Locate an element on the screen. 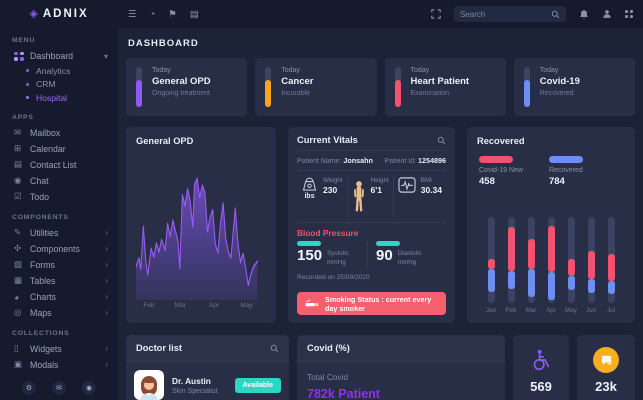 This screenshot has width=643, height=400. sidebar-item-dashboard: Dashboard ▾ is located at coordinates (59, 56).